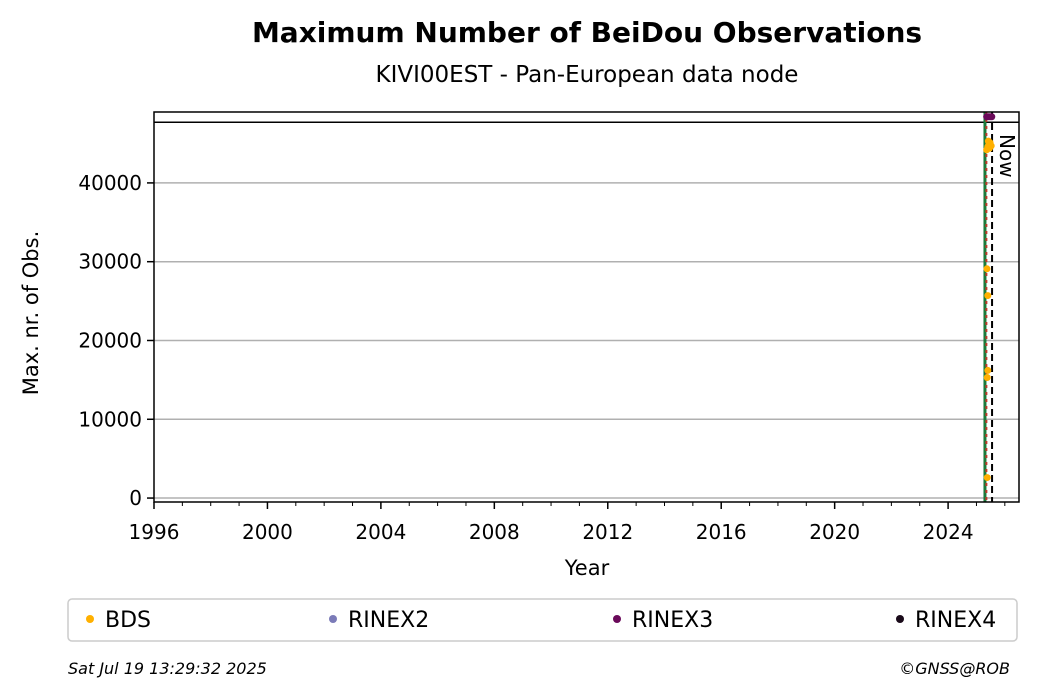 This screenshot has height=699, width=1040. I want to click on now-label: Now, so click(1007, 156).